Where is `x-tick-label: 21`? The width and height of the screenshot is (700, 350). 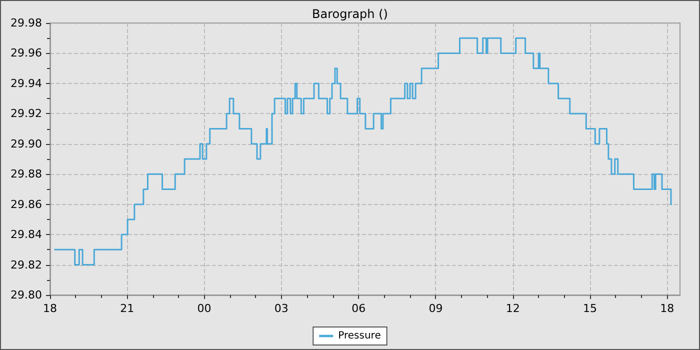
x-tick-label: 21 is located at coordinates (127, 308).